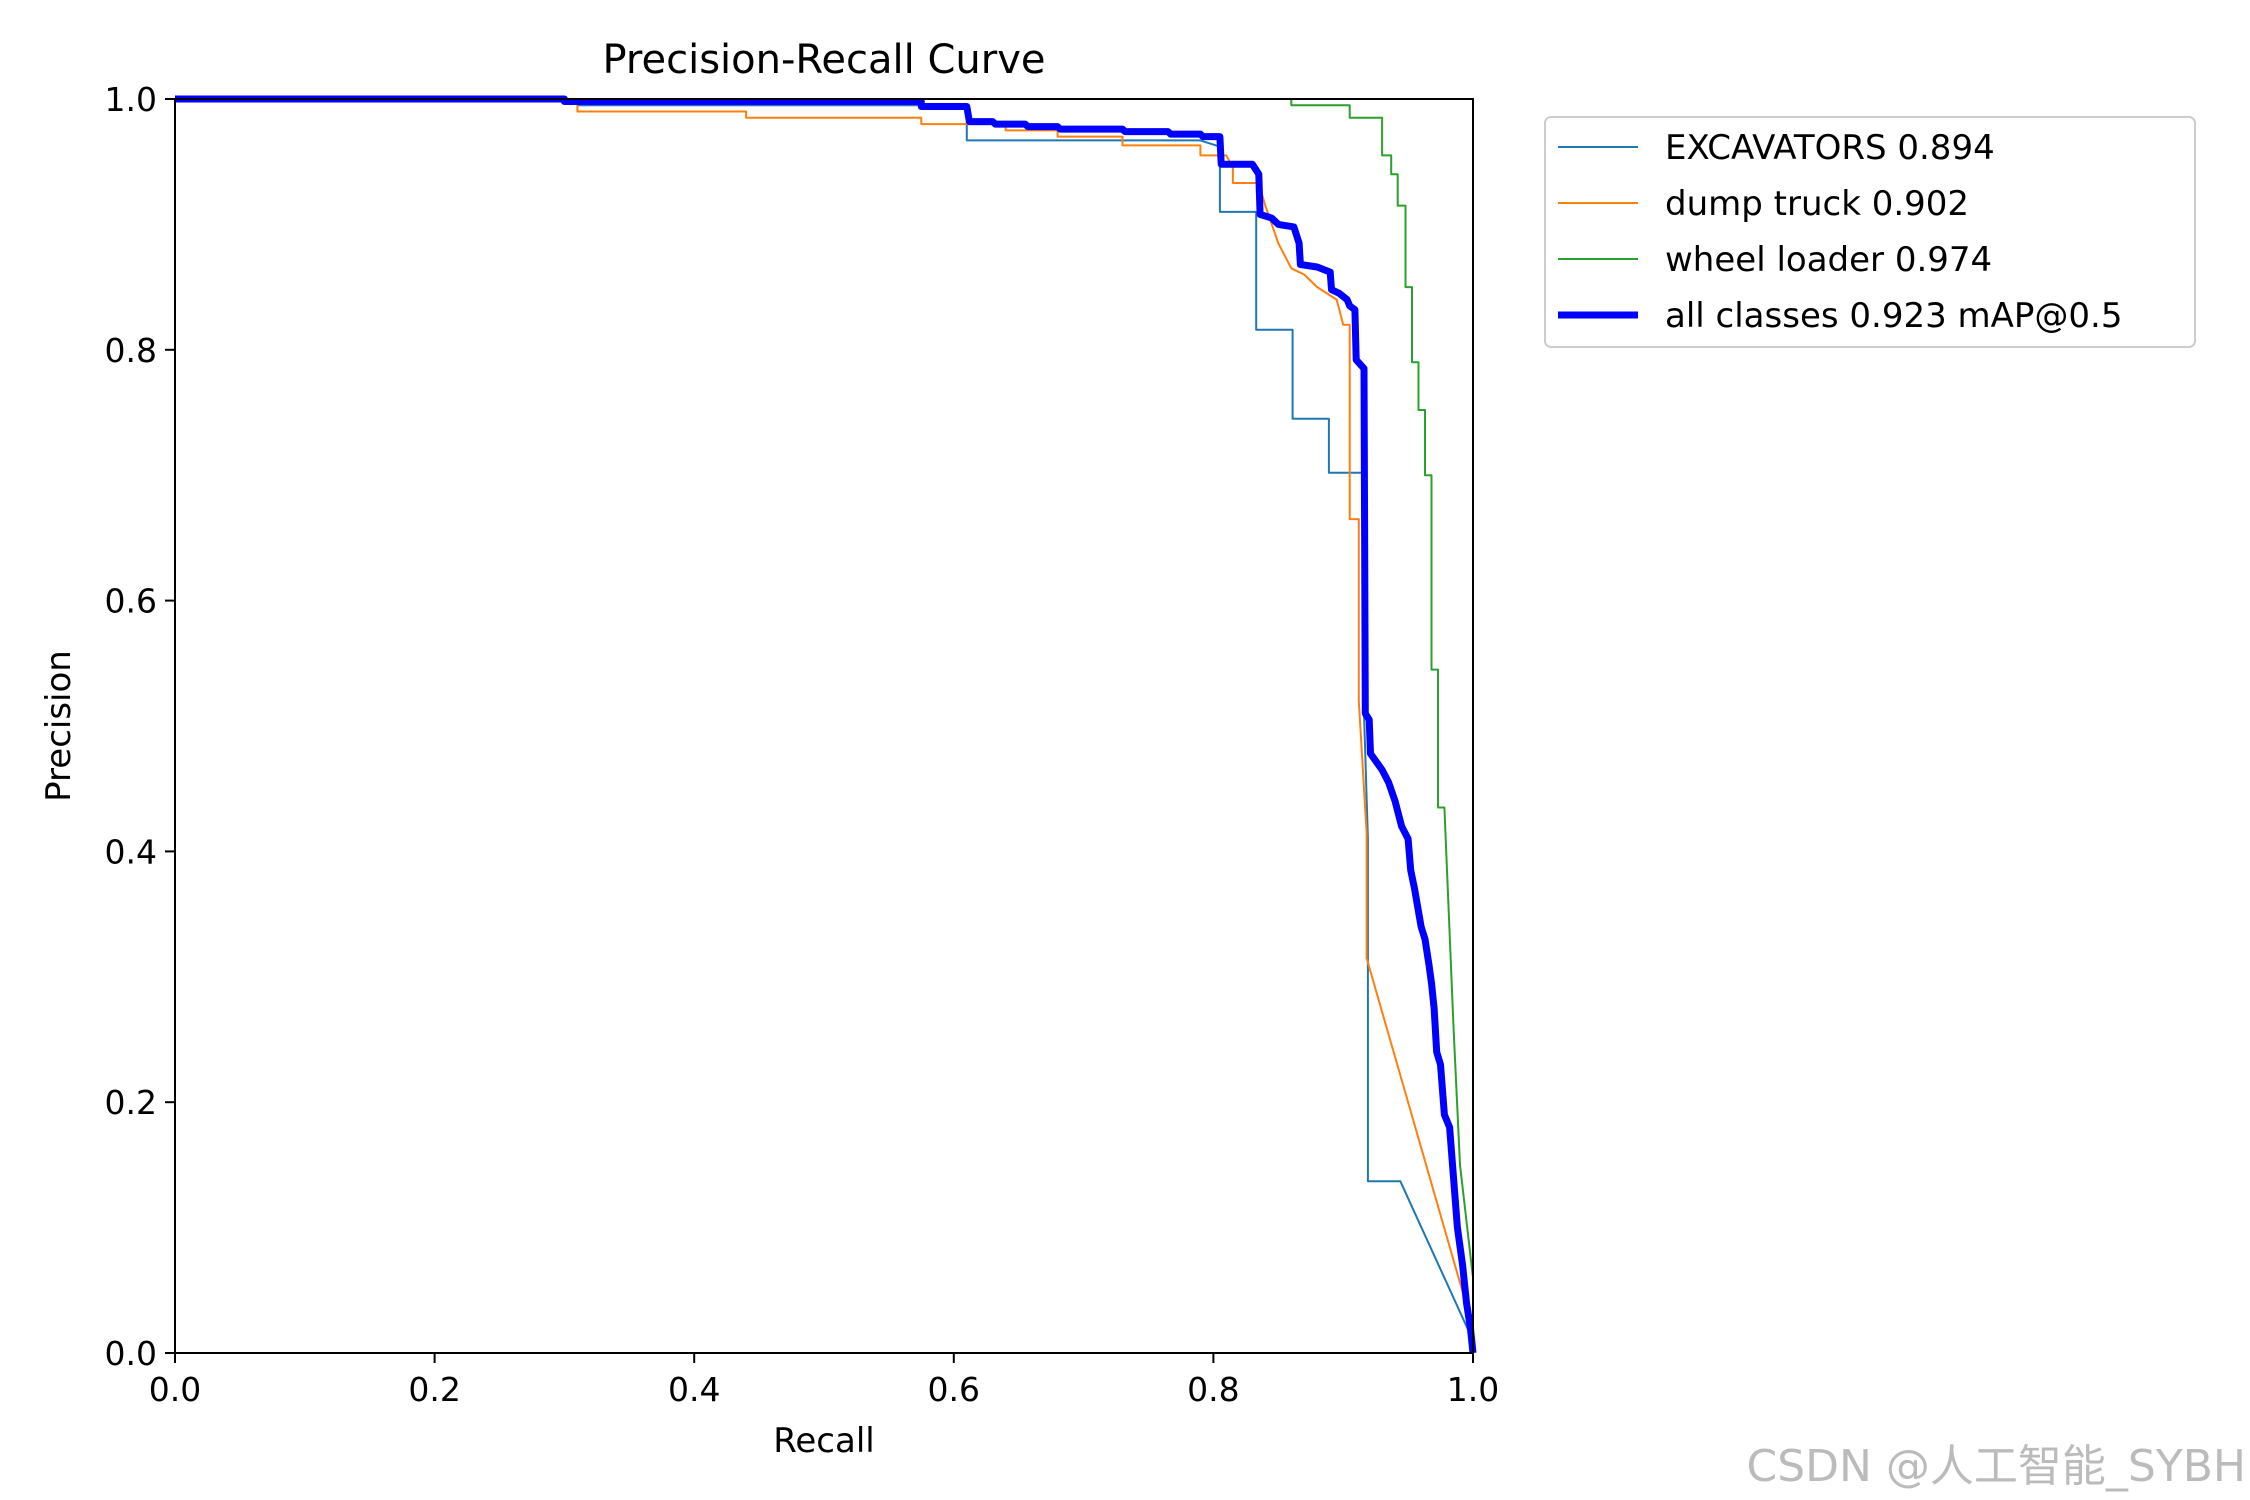 Image resolution: width=2250 pixels, height=1500 pixels. I want to click on legend-label: wheel loader 0.974, so click(1828, 260).